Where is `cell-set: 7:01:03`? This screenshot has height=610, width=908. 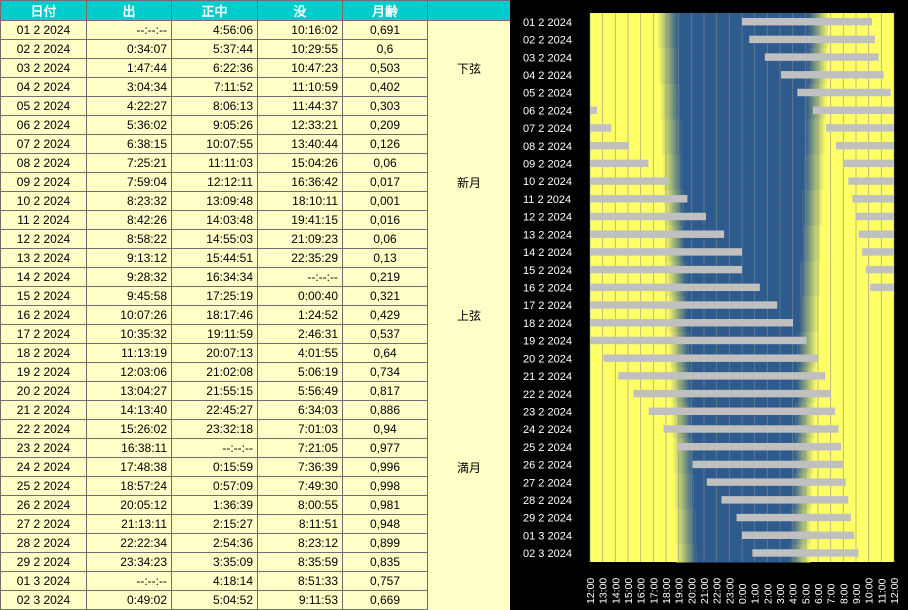 cell-set: 7:01:03 is located at coordinates (300, 429).